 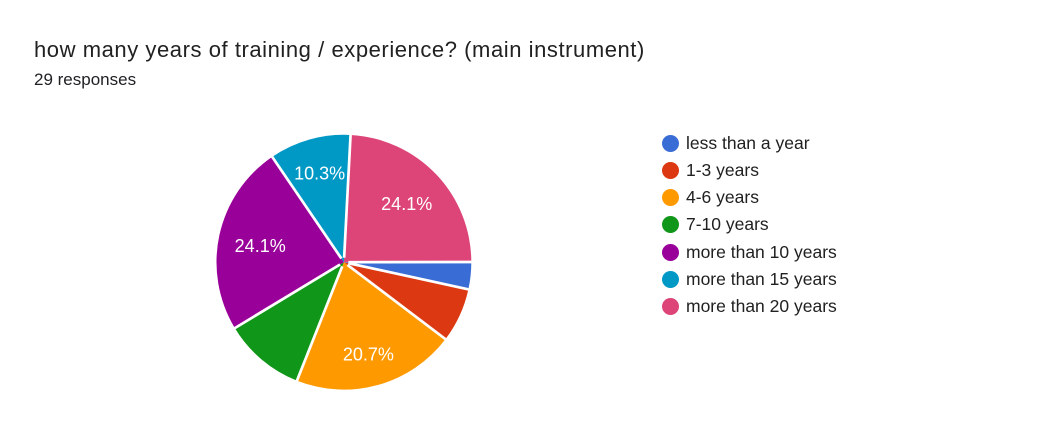 What do you see at coordinates (368, 355) in the screenshot?
I see `svg-text: 20.7%` at bounding box center [368, 355].